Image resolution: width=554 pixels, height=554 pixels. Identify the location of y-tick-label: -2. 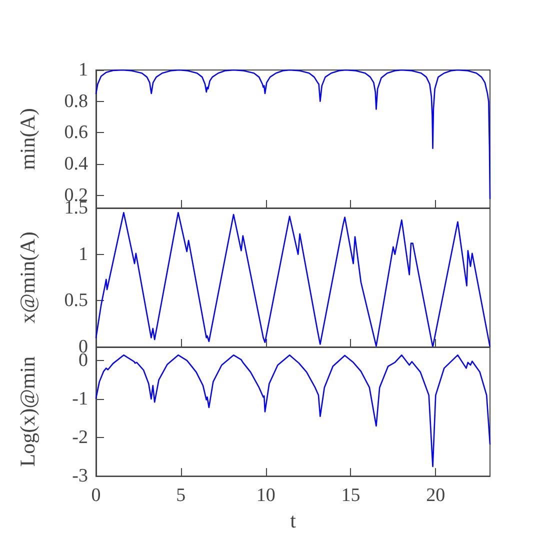
(80, 437).